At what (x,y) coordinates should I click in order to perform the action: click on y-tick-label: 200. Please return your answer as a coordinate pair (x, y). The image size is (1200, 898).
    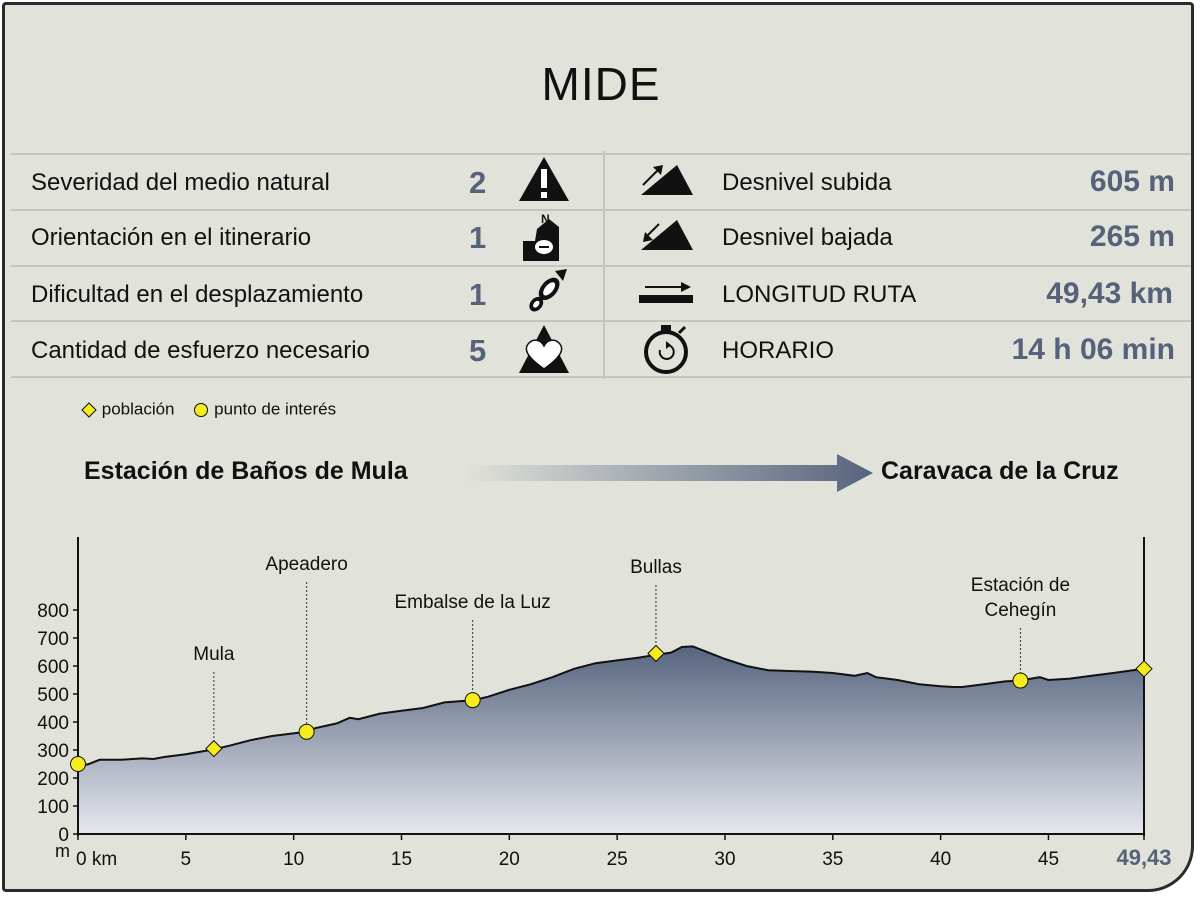
    Looking at the image, I should click on (53, 779).